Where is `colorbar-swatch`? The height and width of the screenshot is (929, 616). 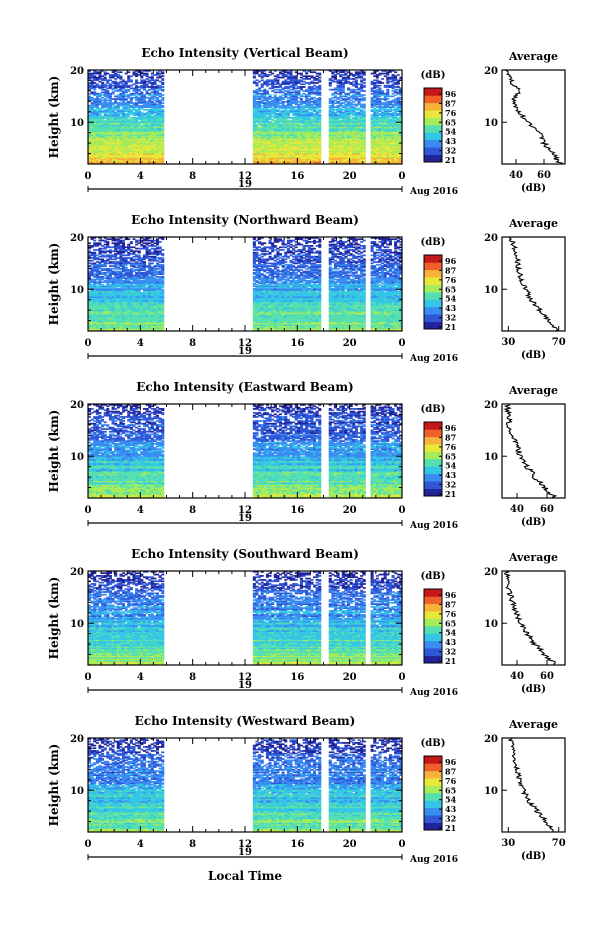 colorbar-swatch is located at coordinates (433, 99).